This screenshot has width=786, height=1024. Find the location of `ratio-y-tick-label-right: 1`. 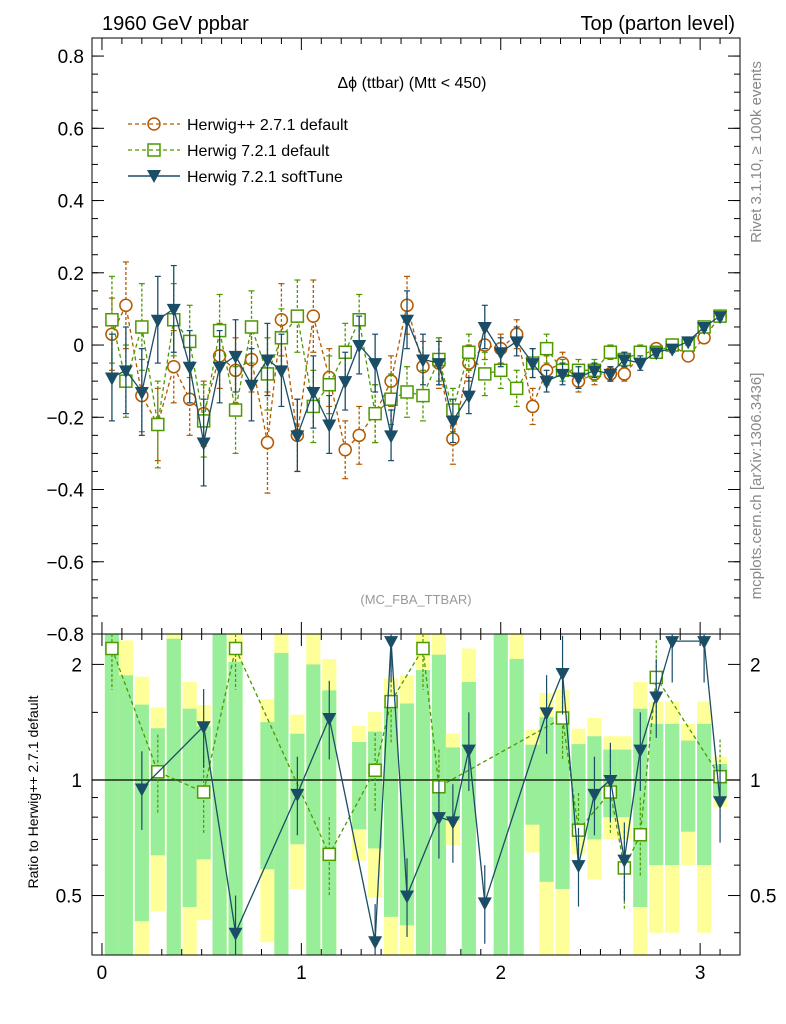

ratio-y-tick-label-right: 1 is located at coordinates (755, 781).